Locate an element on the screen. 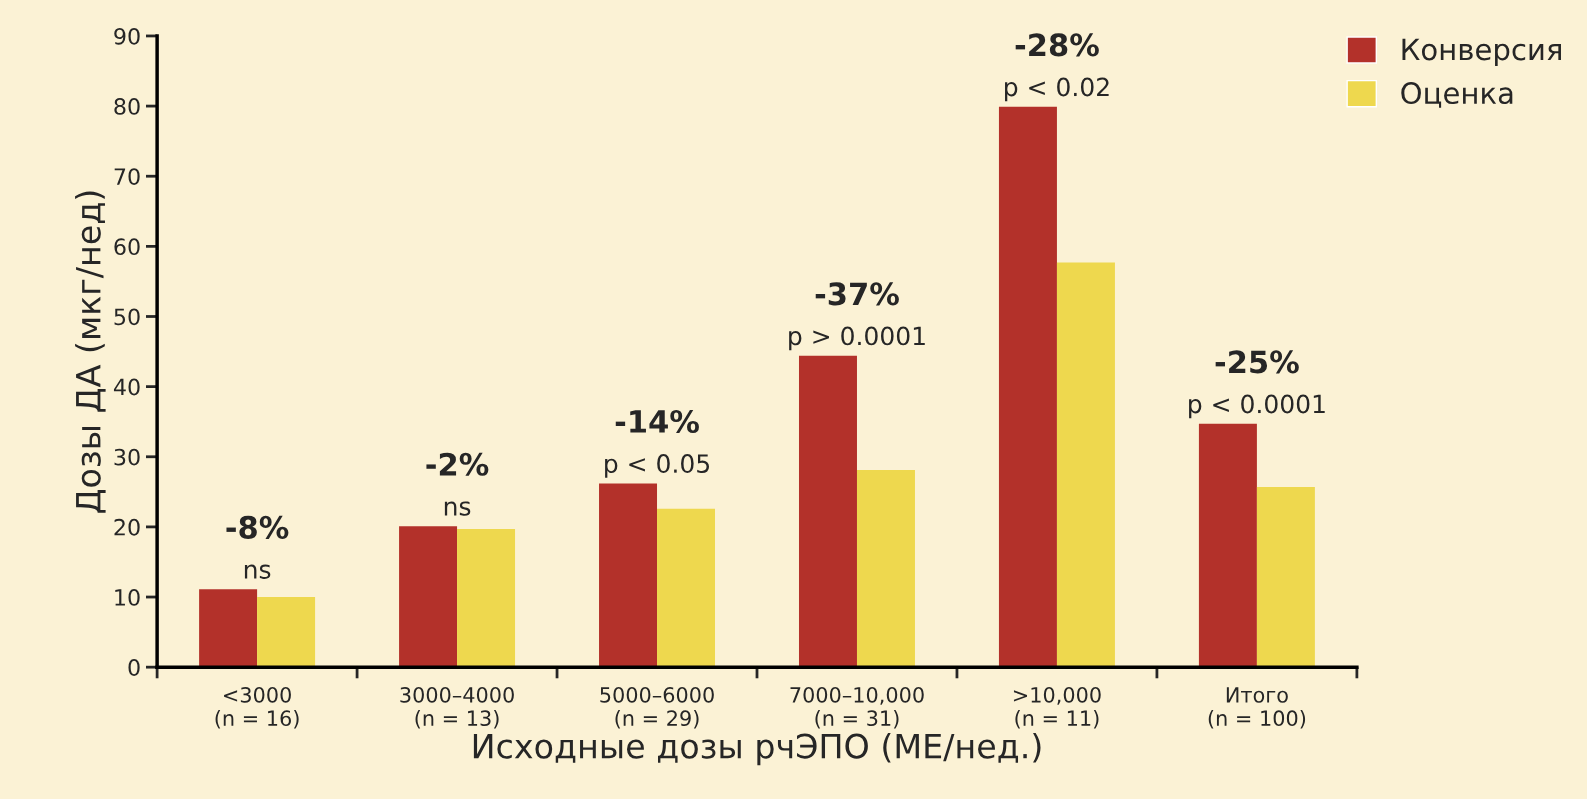 This screenshot has height=799, width=1587. annotation: -14% is located at coordinates (657, 421).